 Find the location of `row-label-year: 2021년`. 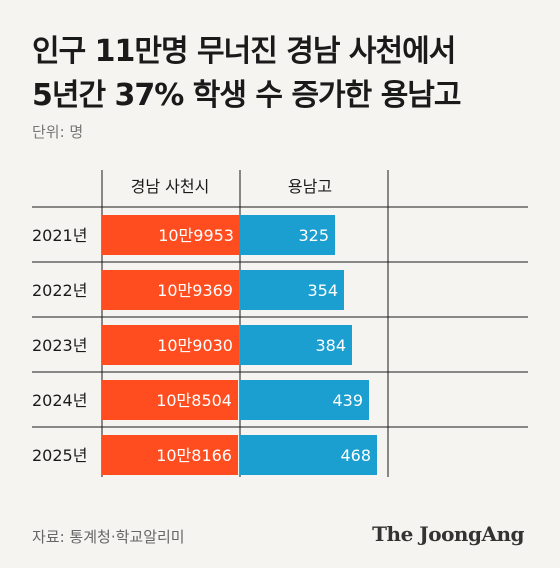

row-label-year: 2021년 is located at coordinates (59, 235).